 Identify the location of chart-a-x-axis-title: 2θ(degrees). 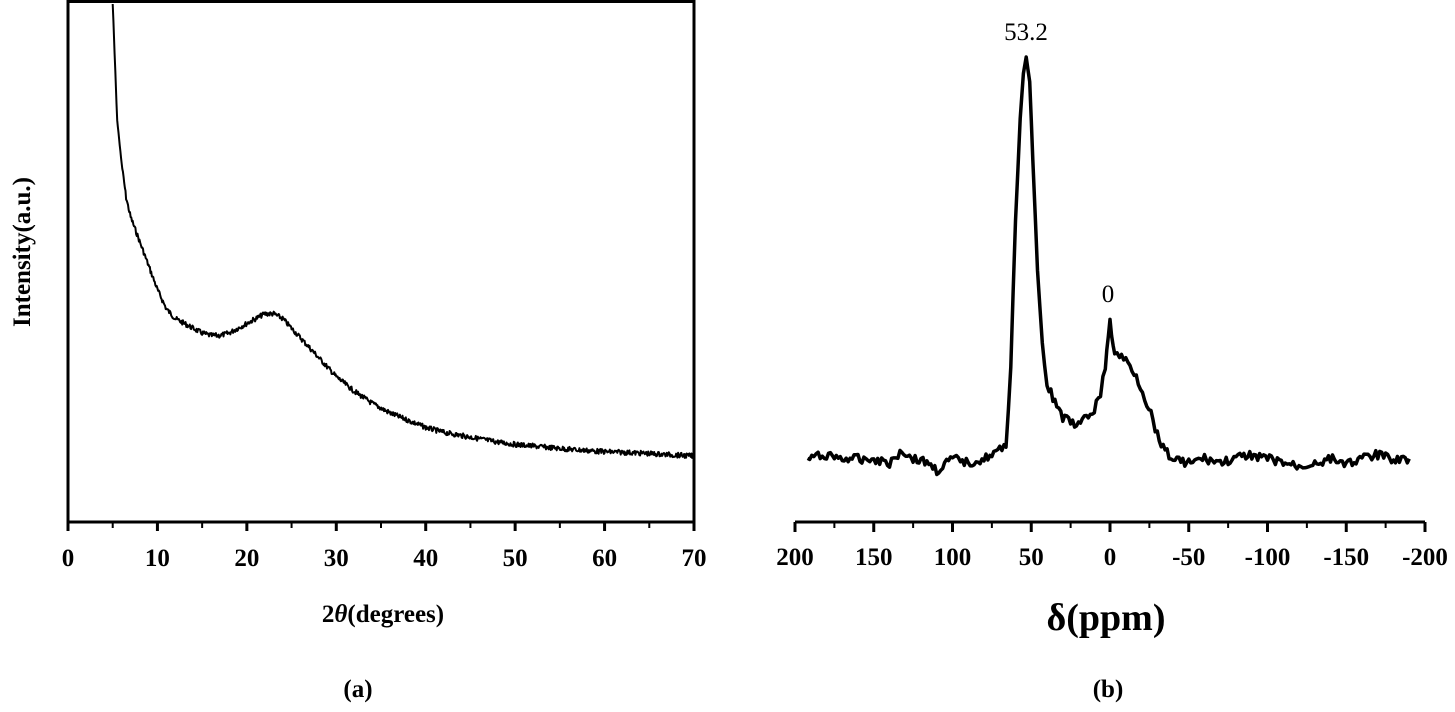
(383, 614).